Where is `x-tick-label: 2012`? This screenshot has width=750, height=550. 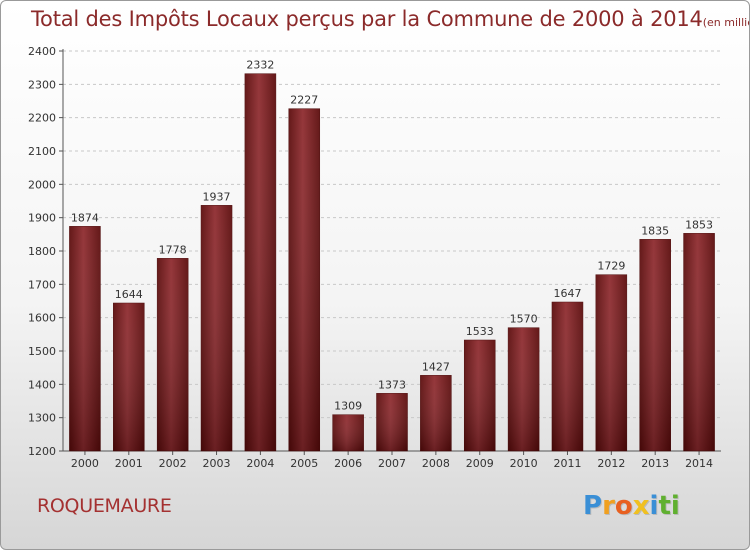 x-tick-label: 2012 is located at coordinates (611, 463).